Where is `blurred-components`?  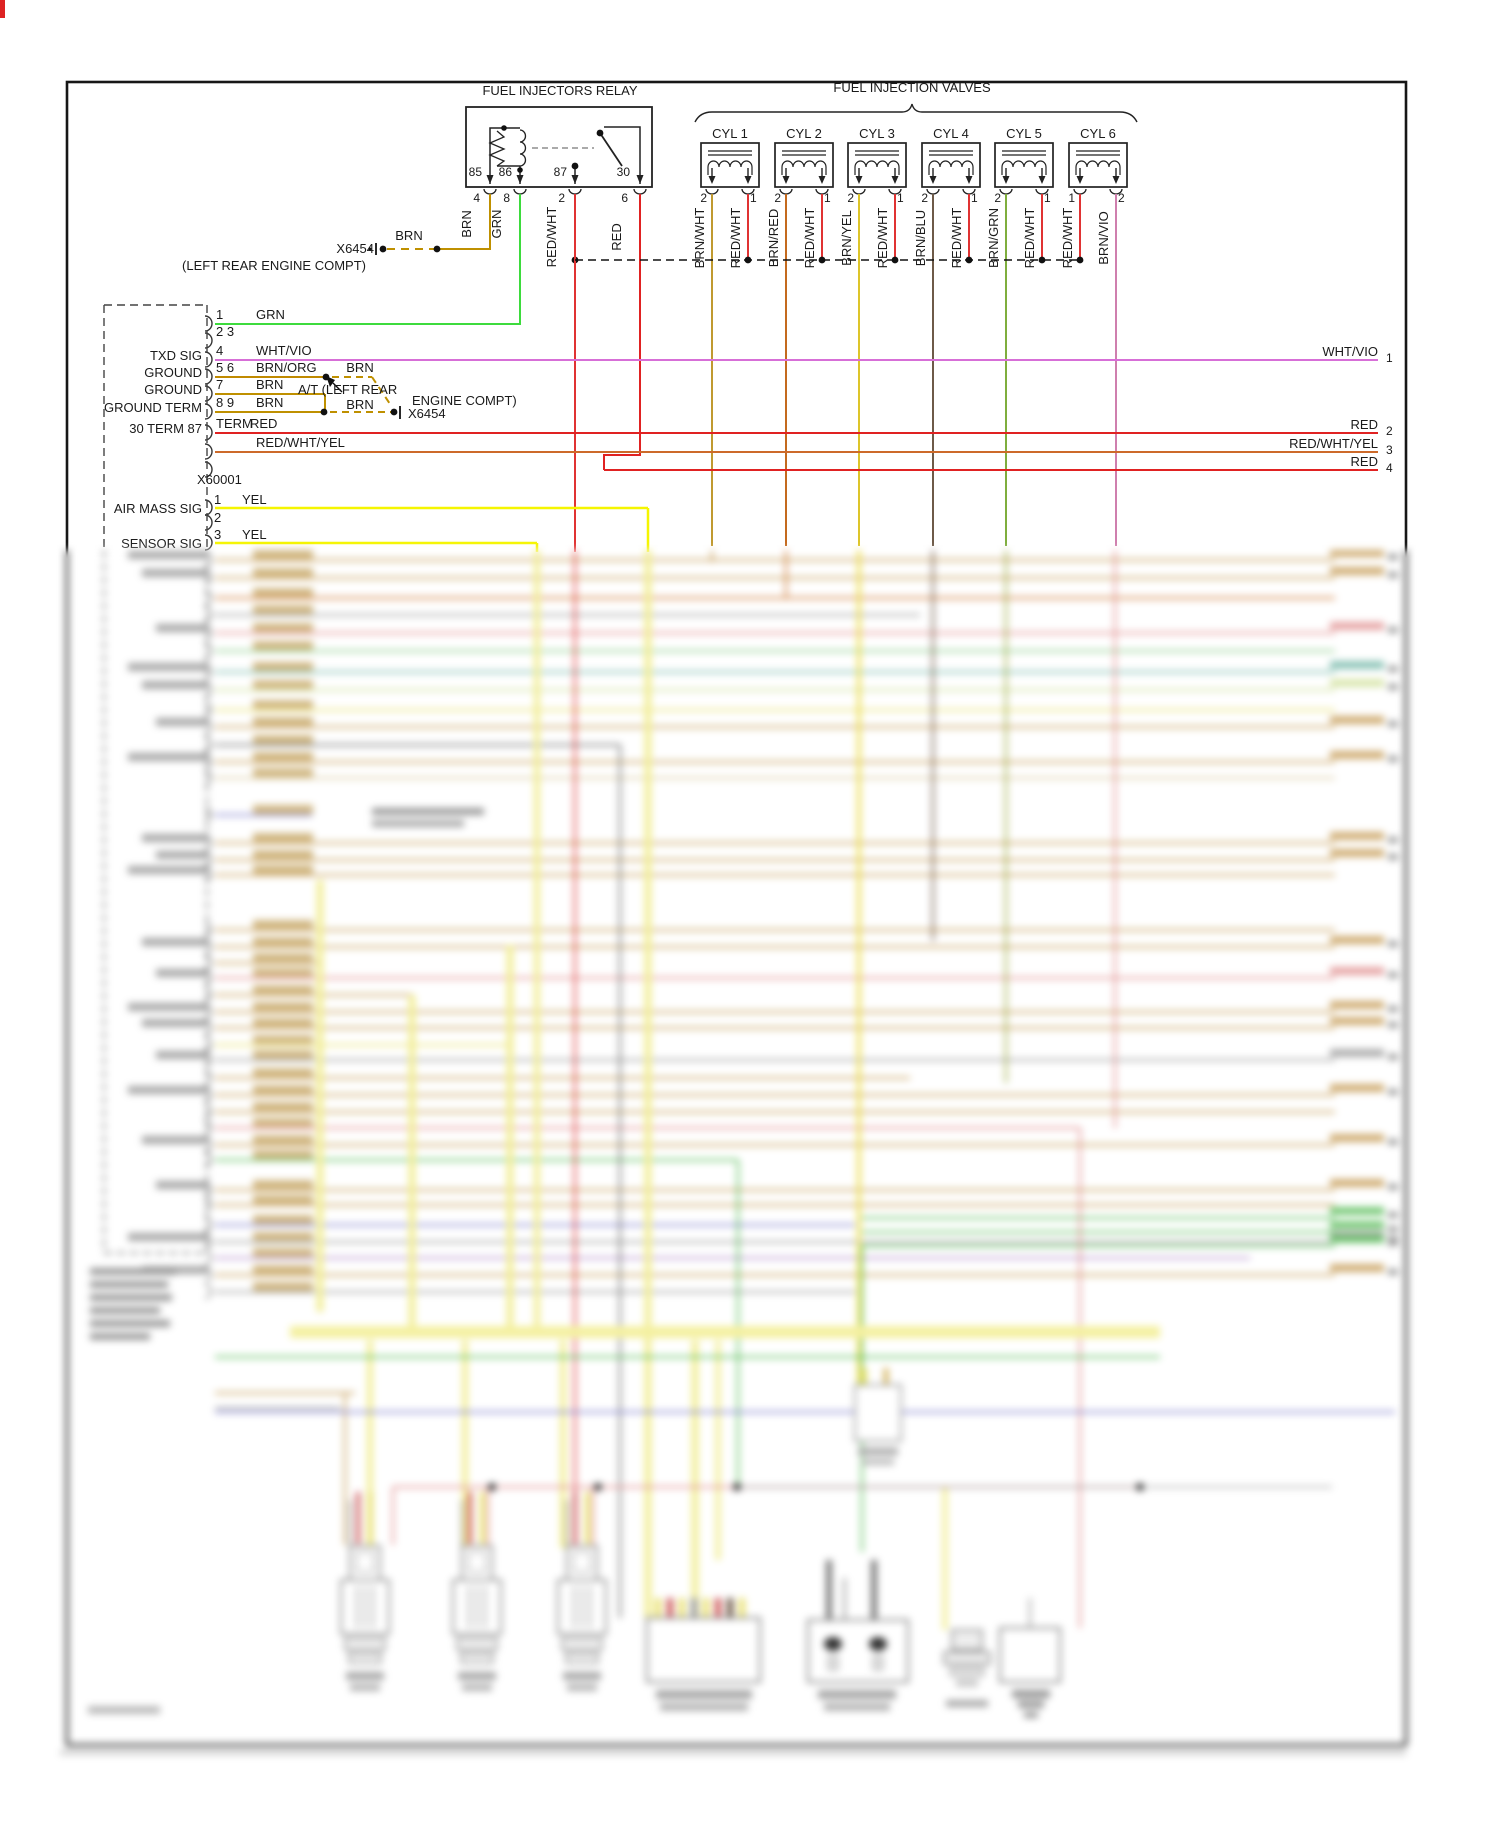 blurred-components is located at coordinates (701, 1543).